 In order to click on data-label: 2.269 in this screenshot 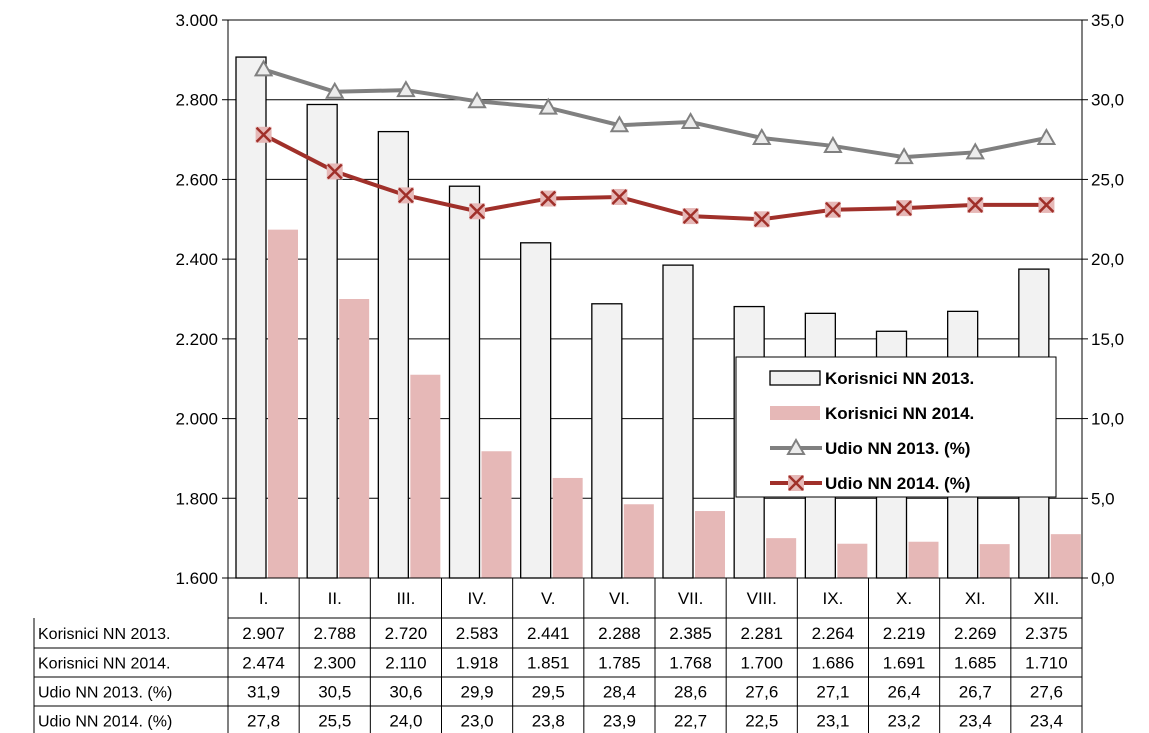, I will do `click(975, 633)`.